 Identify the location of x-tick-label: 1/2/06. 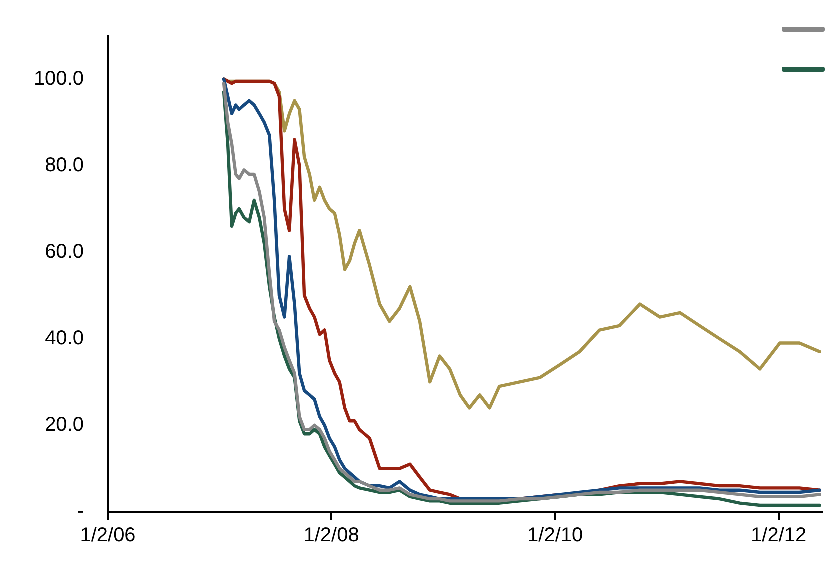
(108, 535).